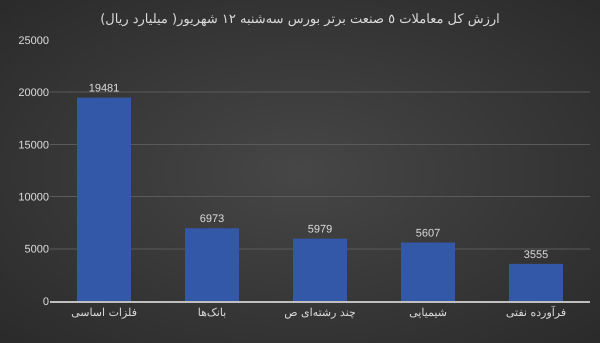 Image resolution: width=600 pixels, height=343 pixels. I want to click on data-label: 3555, so click(536, 254).